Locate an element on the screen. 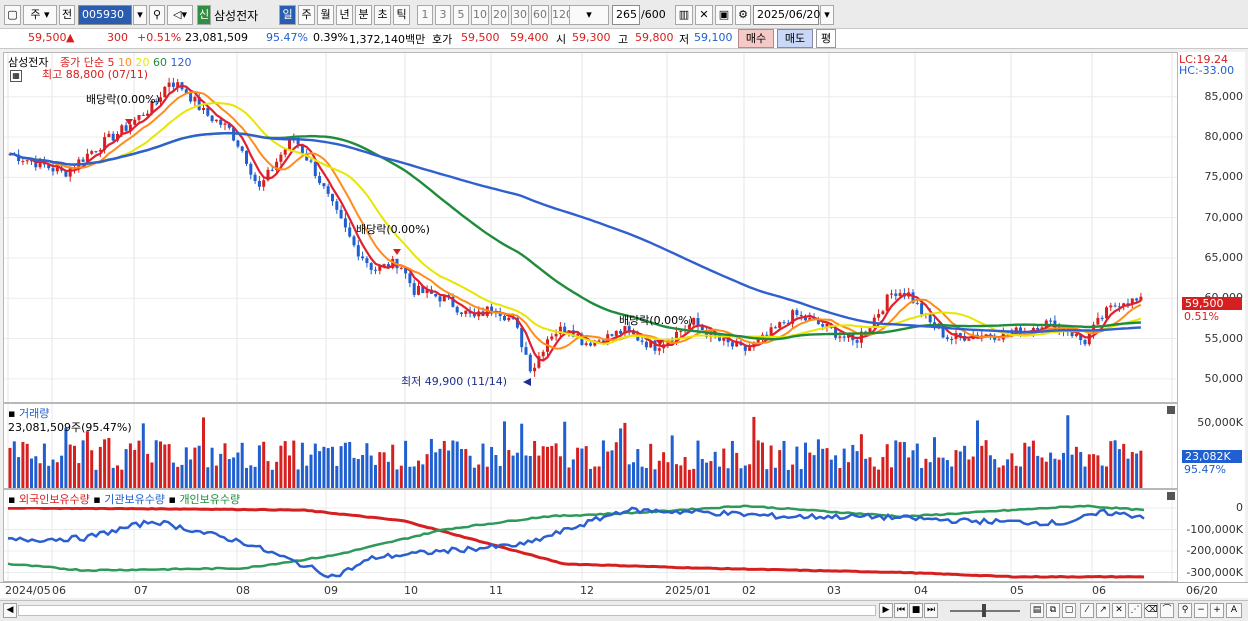 Image resolution: width=1248 pixels, height=621 pixels. holding-panel: ▪ 외국인보유수량 ▪ 기관보유수량 ▪ 개인보유수량 is located at coordinates (590, 535).